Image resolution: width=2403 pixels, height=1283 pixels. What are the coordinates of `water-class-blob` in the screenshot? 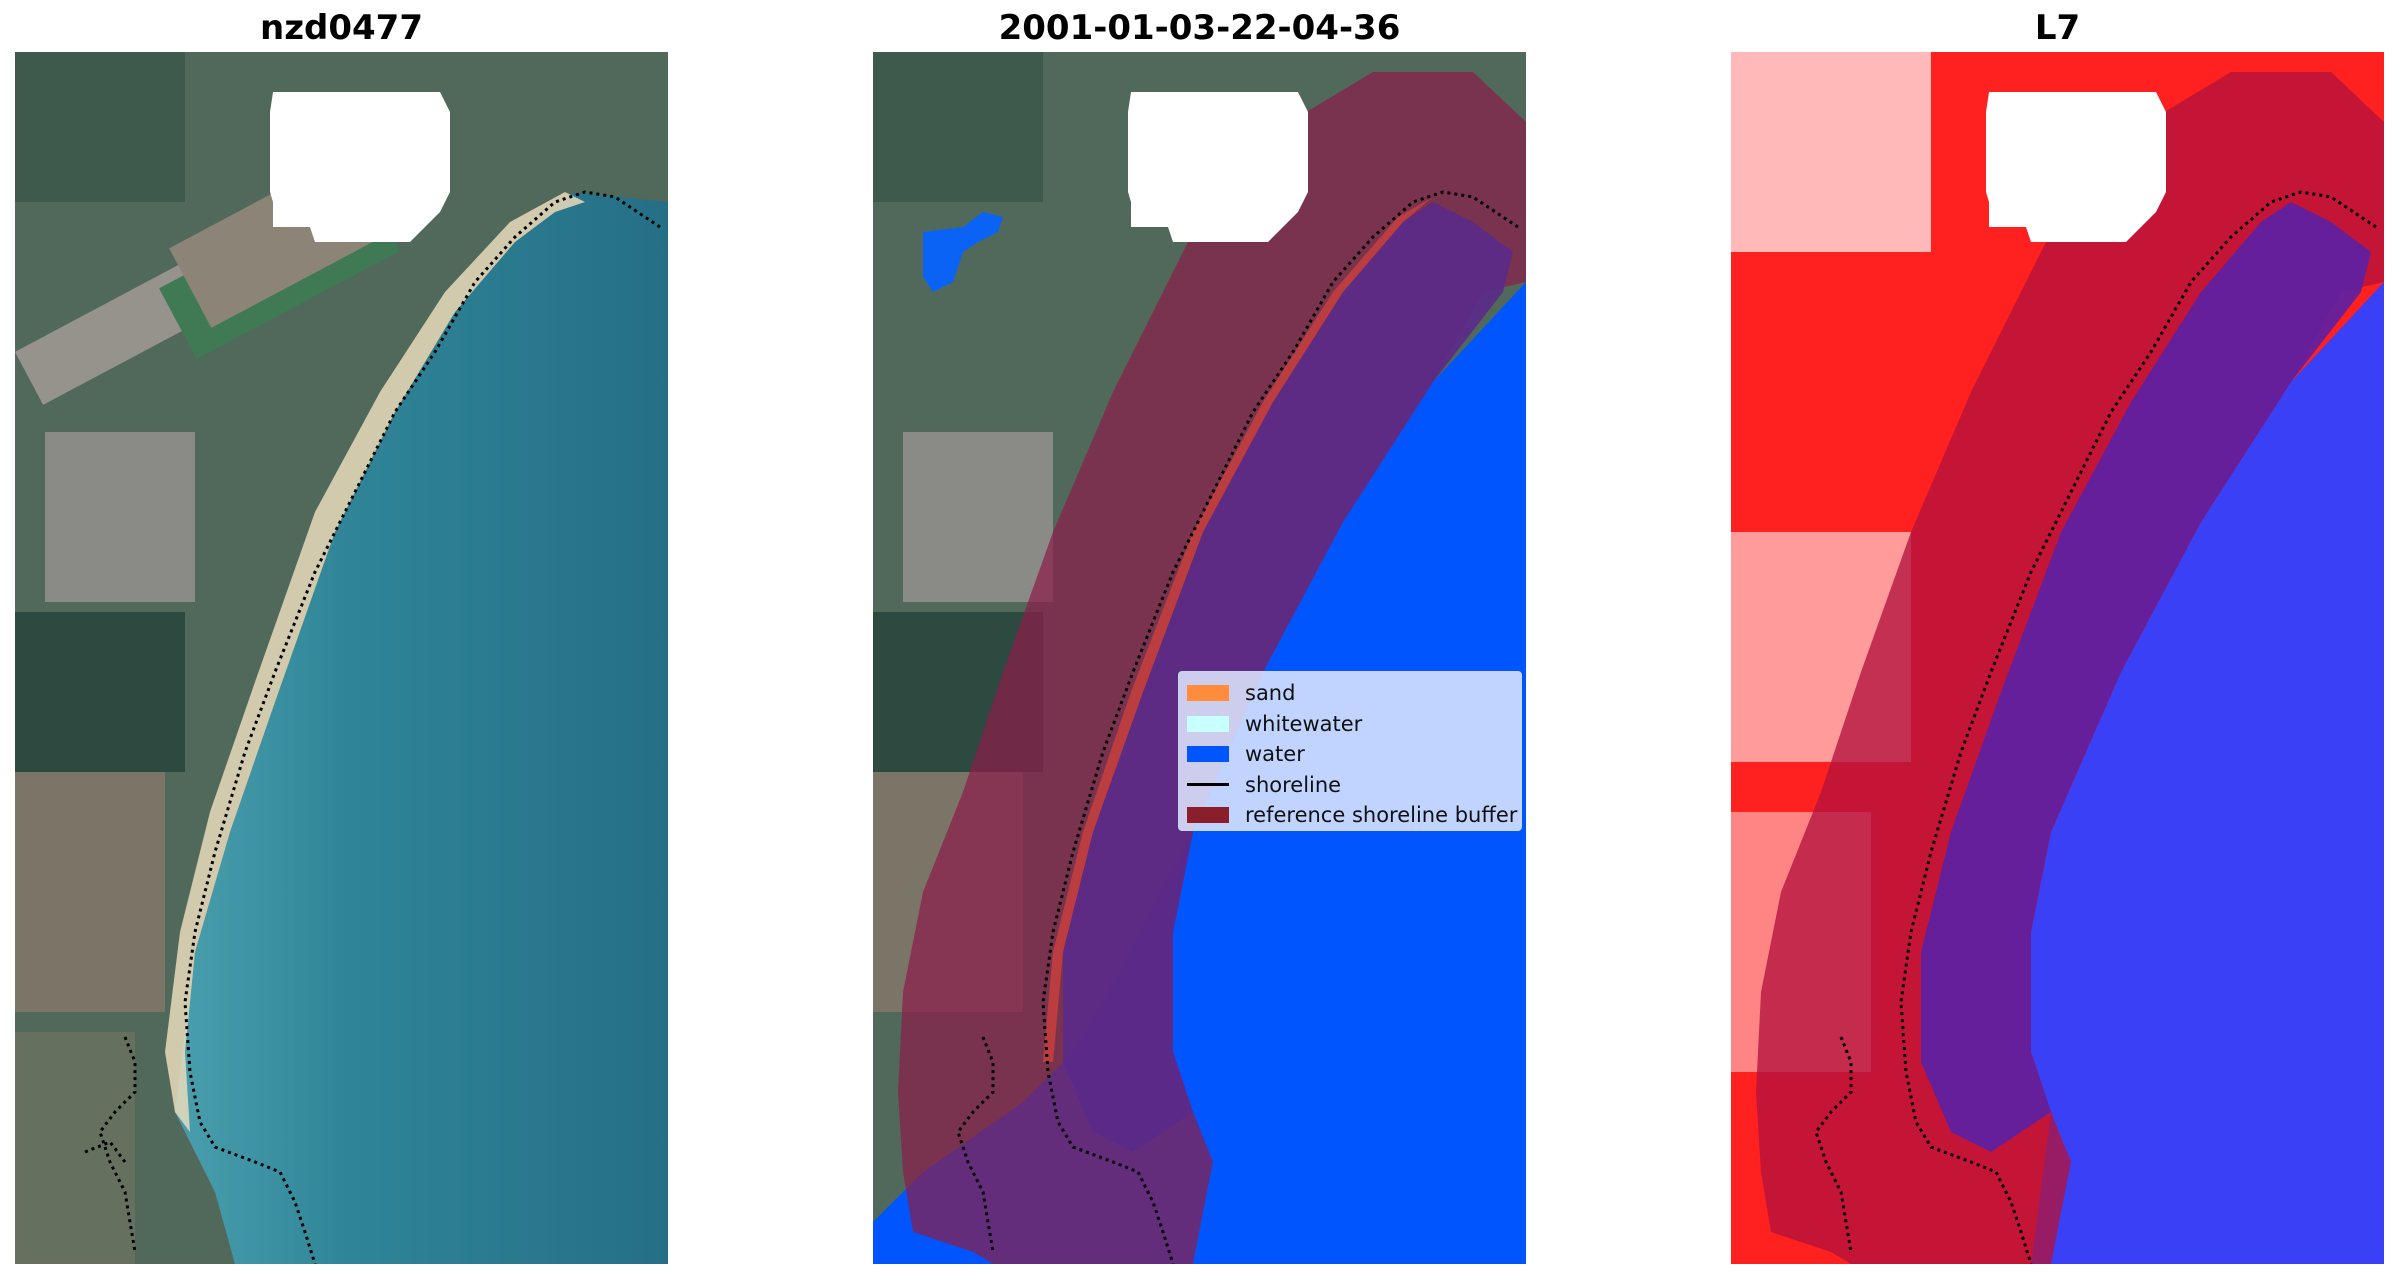 It's located at (963, 252).